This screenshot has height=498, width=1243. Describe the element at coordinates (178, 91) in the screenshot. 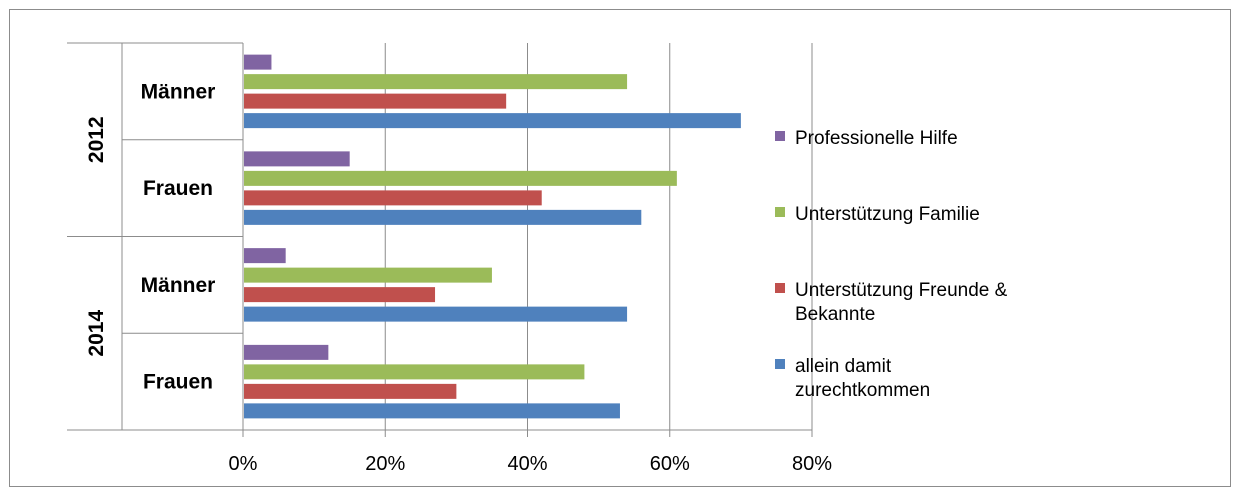

I see `category-label-2012-männer: Männer` at that location.